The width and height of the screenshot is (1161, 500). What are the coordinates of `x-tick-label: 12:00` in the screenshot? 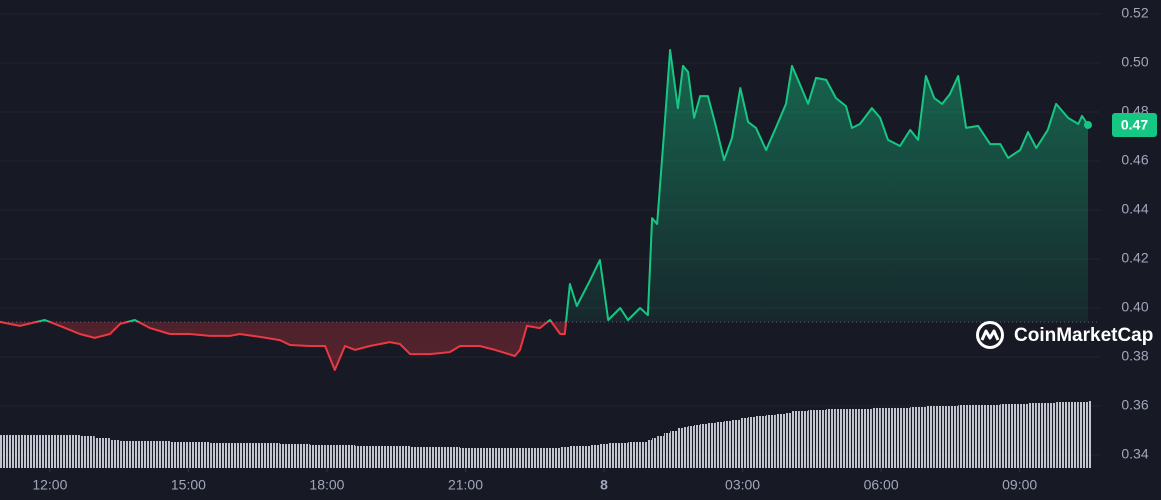 It's located at (49, 485).